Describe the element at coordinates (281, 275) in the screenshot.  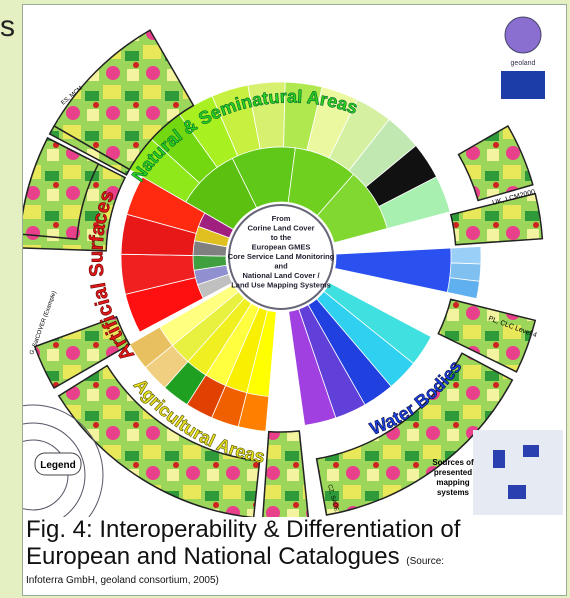
I see `center-text: National Land Cover /` at that location.